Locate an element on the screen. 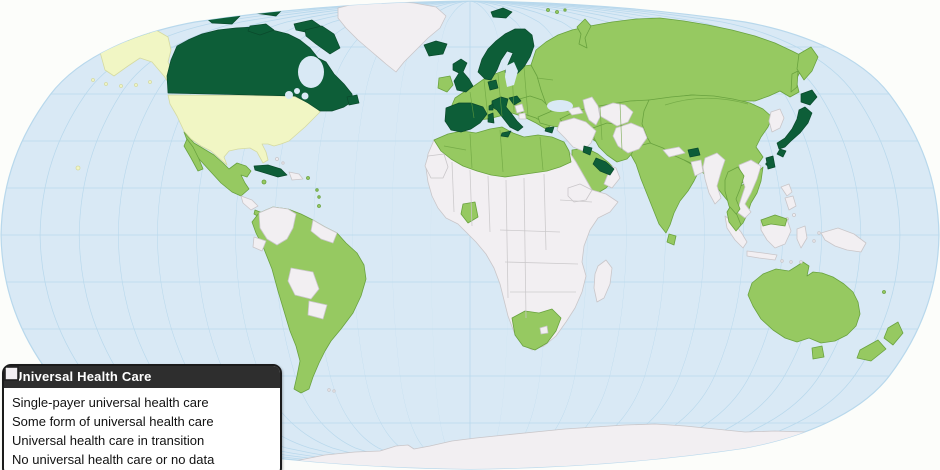 This screenshot has height=470, width=940. canada-arctic-island is located at coordinates (261, 29).